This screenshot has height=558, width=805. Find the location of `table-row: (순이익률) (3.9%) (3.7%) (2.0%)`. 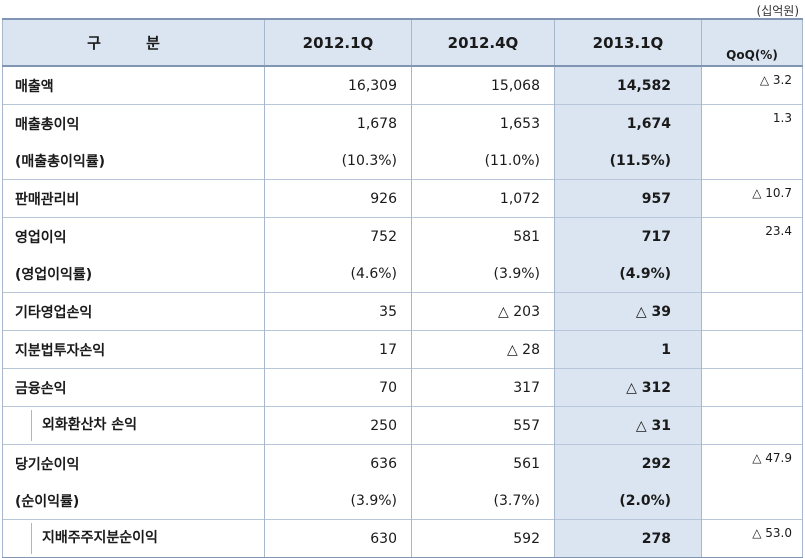

table-row: (순이익률) (3.9%) (3.7%) (2.0%) is located at coordinates (402, 501).